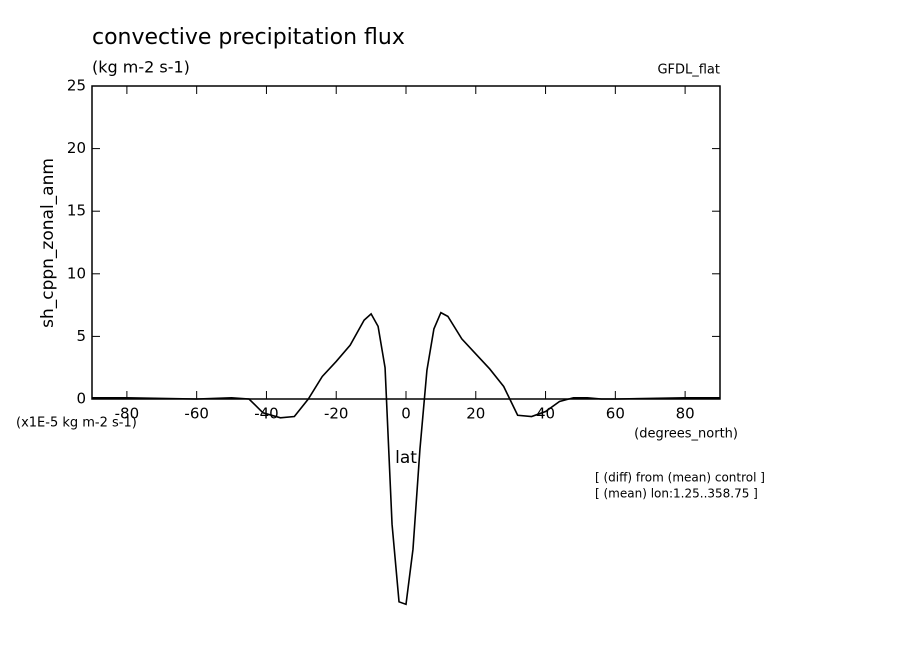 The height and width of the screenshot is (654, 904). What do you see at coordinates (680, 478) in the screenshot?
I see `annotation: [ (diff) from (mean) control ]` at bounding box center [680, 478].